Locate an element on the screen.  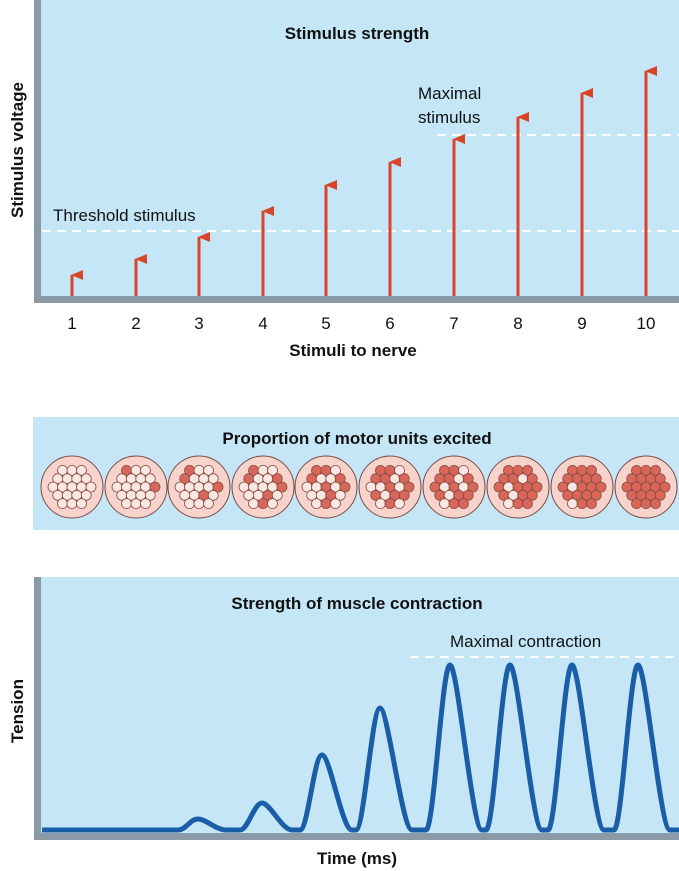
x-tick-label: 5 is located at coordinates (325, 323).